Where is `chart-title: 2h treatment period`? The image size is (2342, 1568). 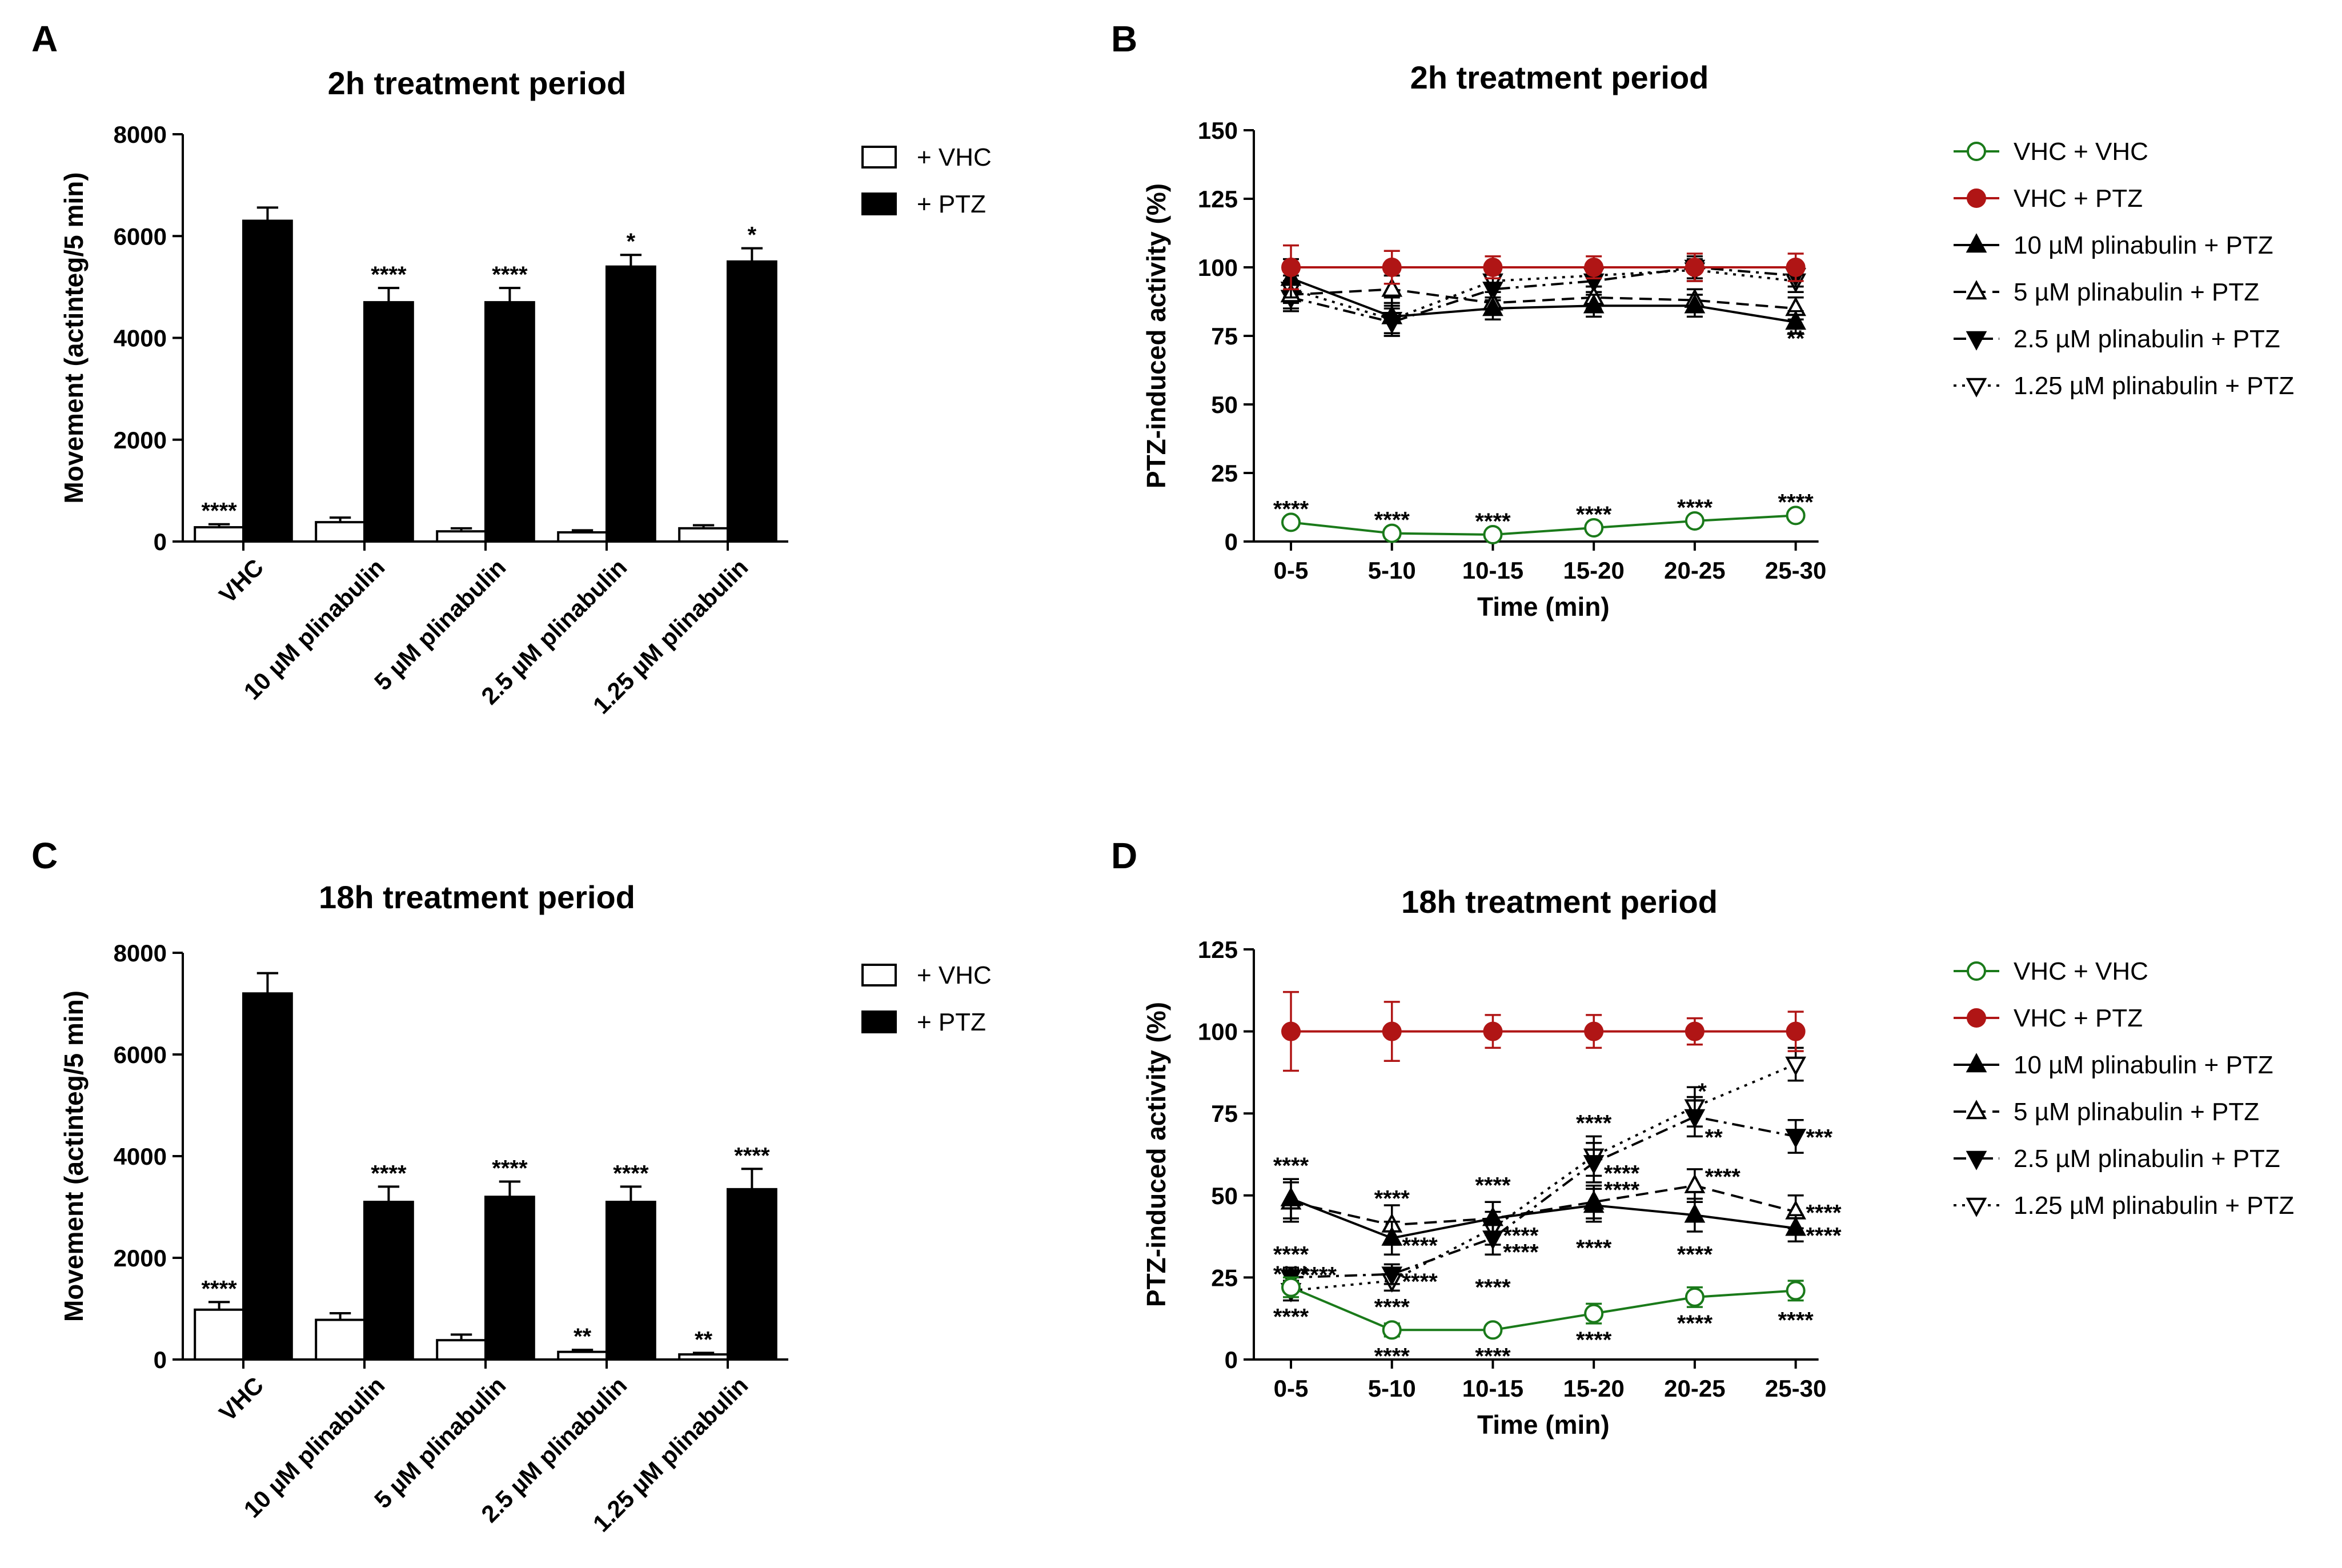
chart-title: 2h treatment period is located at coordinates (1559, 77).